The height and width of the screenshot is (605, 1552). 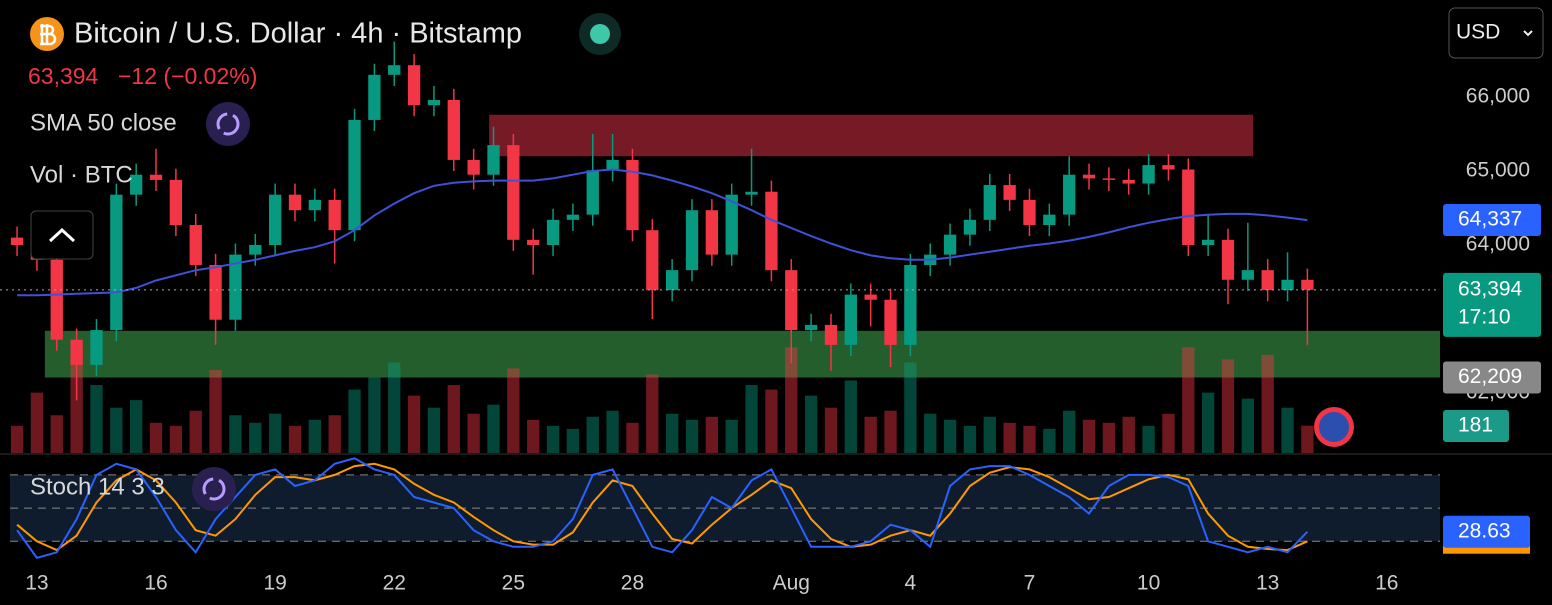 I want to click on x-tick-label: 28, so click(x=632, y=583).